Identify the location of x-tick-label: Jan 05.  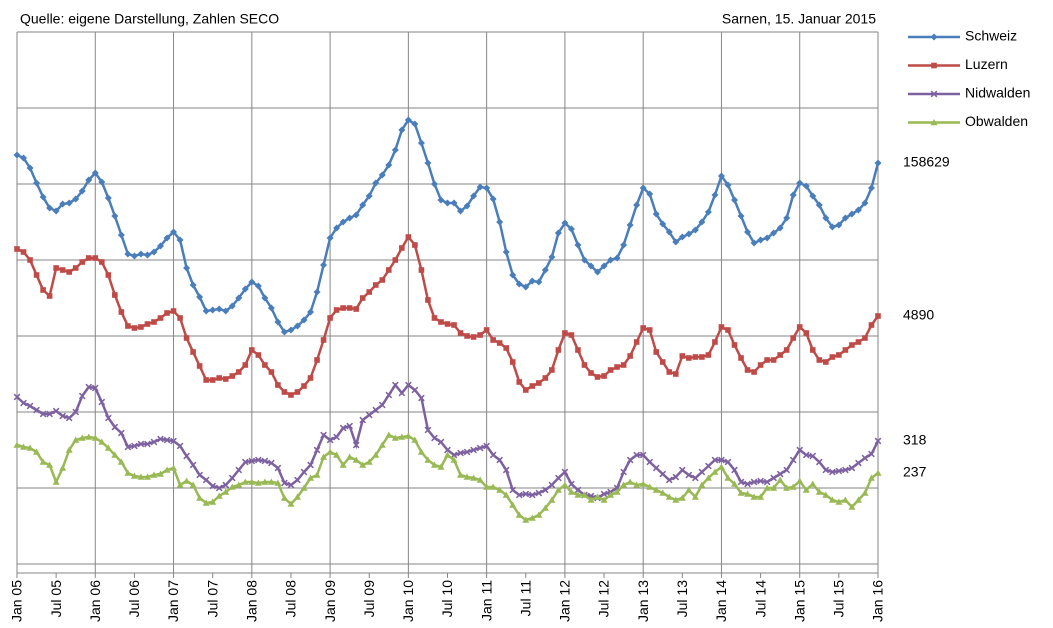
(17, 601).